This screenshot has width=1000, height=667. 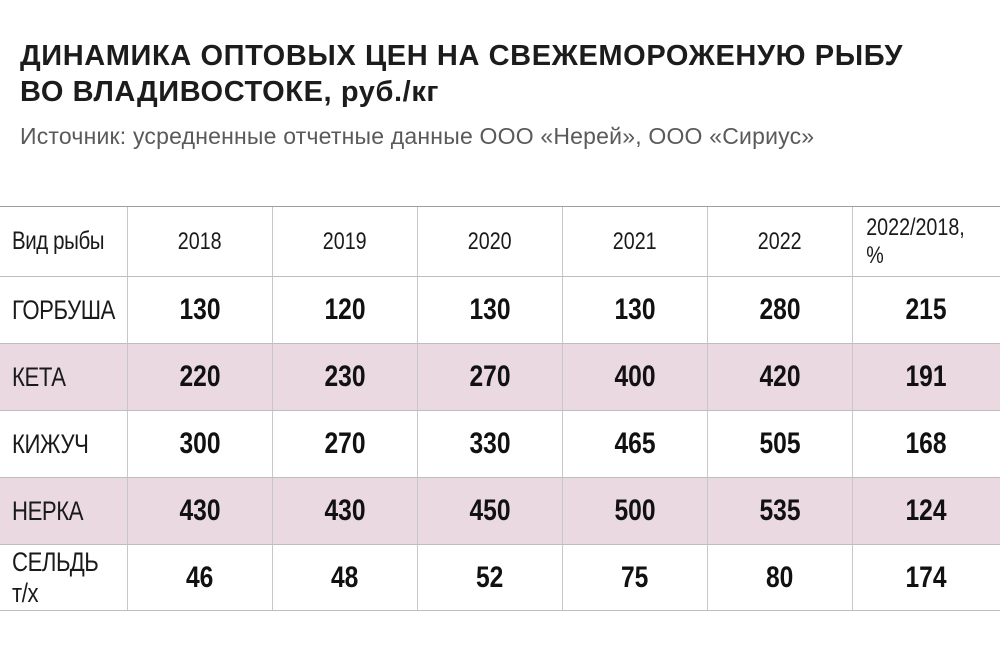 I want to click on table-row: СЕЛЬДЬ т/х 46 48 52 75 80 174, so click(x=500, y=577).